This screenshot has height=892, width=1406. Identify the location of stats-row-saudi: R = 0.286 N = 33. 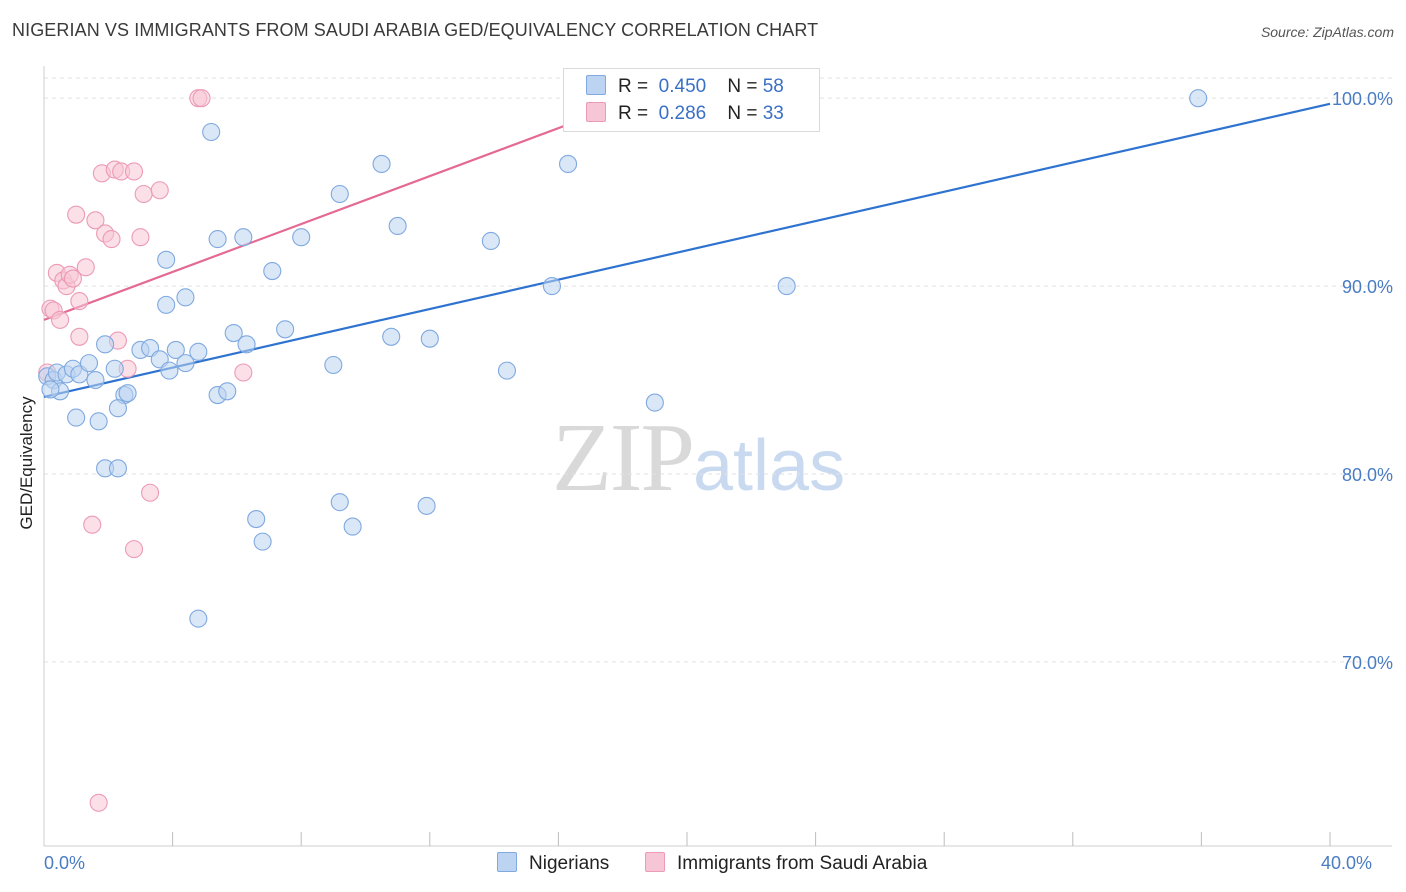
(685, 113).